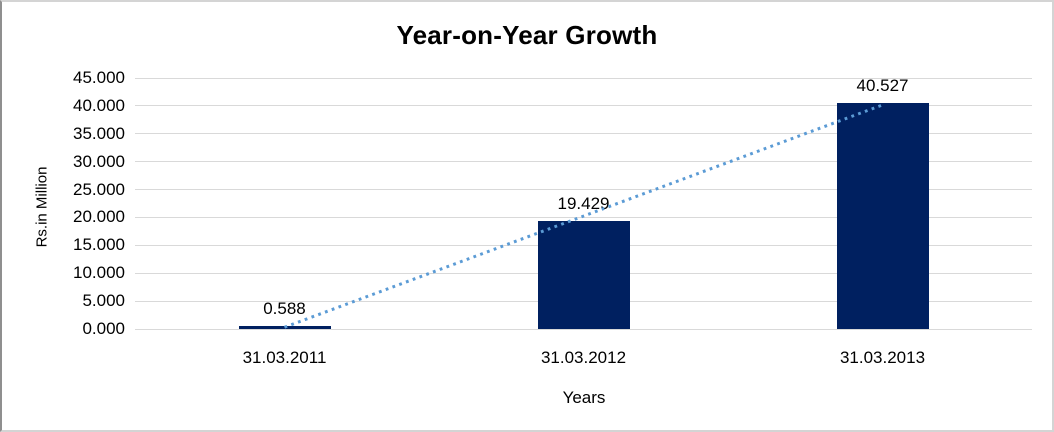 The image size is (1054, 432). Describe the element at coordinates (527, 35) in the screenshot. I see `chart-title: Year-on-Year Growth` at that location.